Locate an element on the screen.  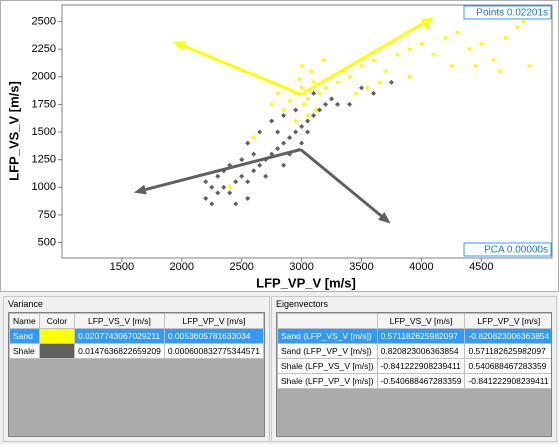
table-cell: 0.0207743067029211 is located at coordinates (119, 336).